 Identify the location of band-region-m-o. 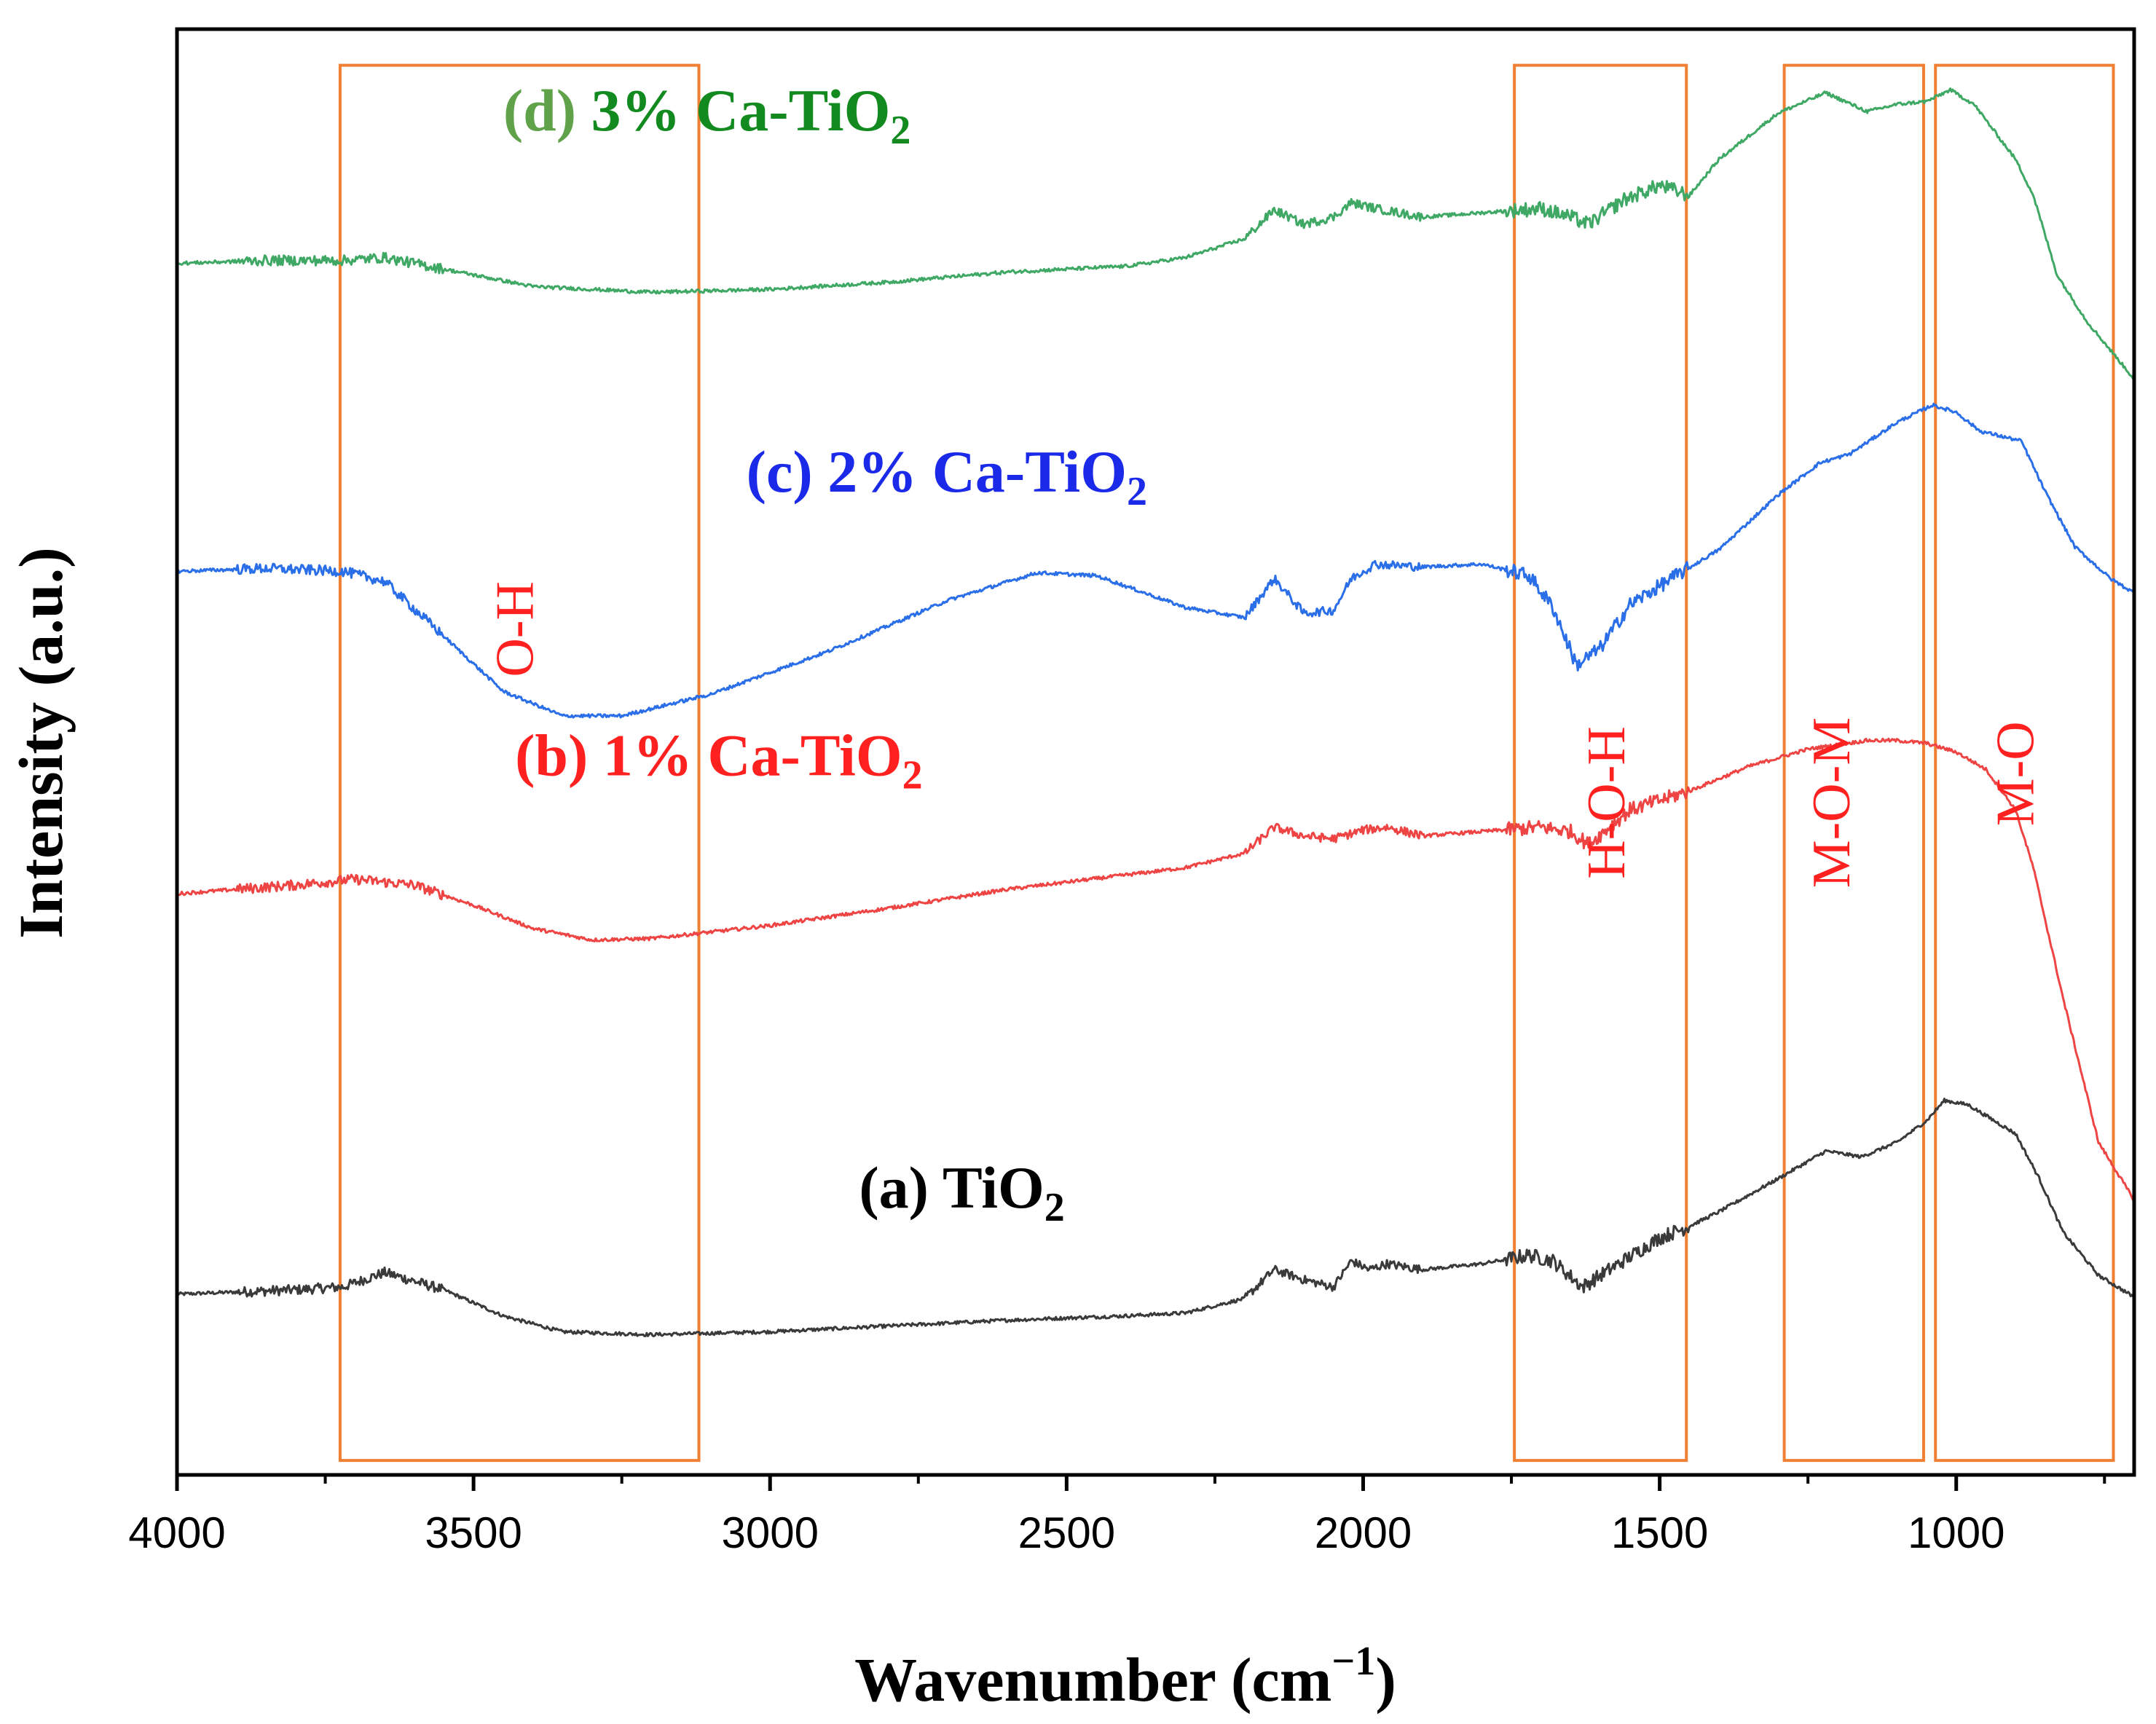
(2024, 763).